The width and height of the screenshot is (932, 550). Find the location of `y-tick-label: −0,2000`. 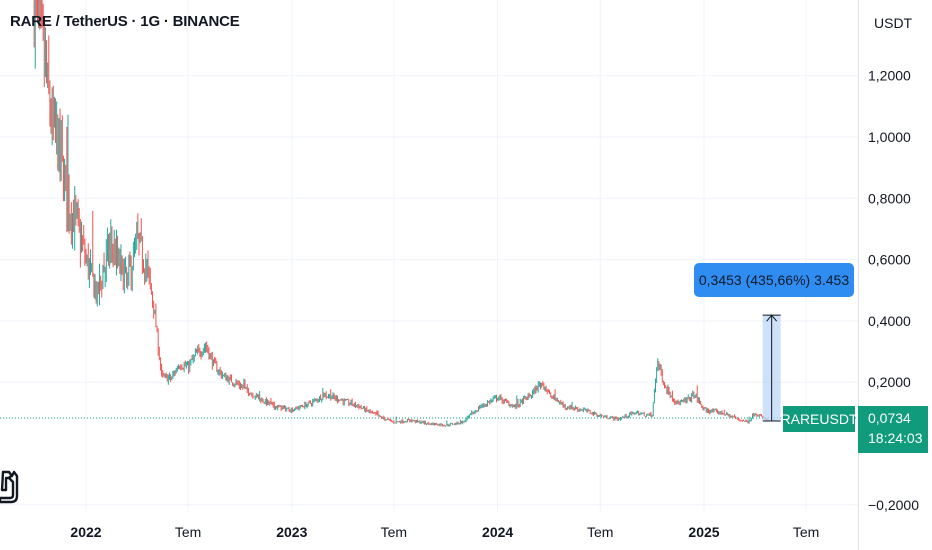

y-tick-label: −0,2000 is located at coordinates (893, 505).